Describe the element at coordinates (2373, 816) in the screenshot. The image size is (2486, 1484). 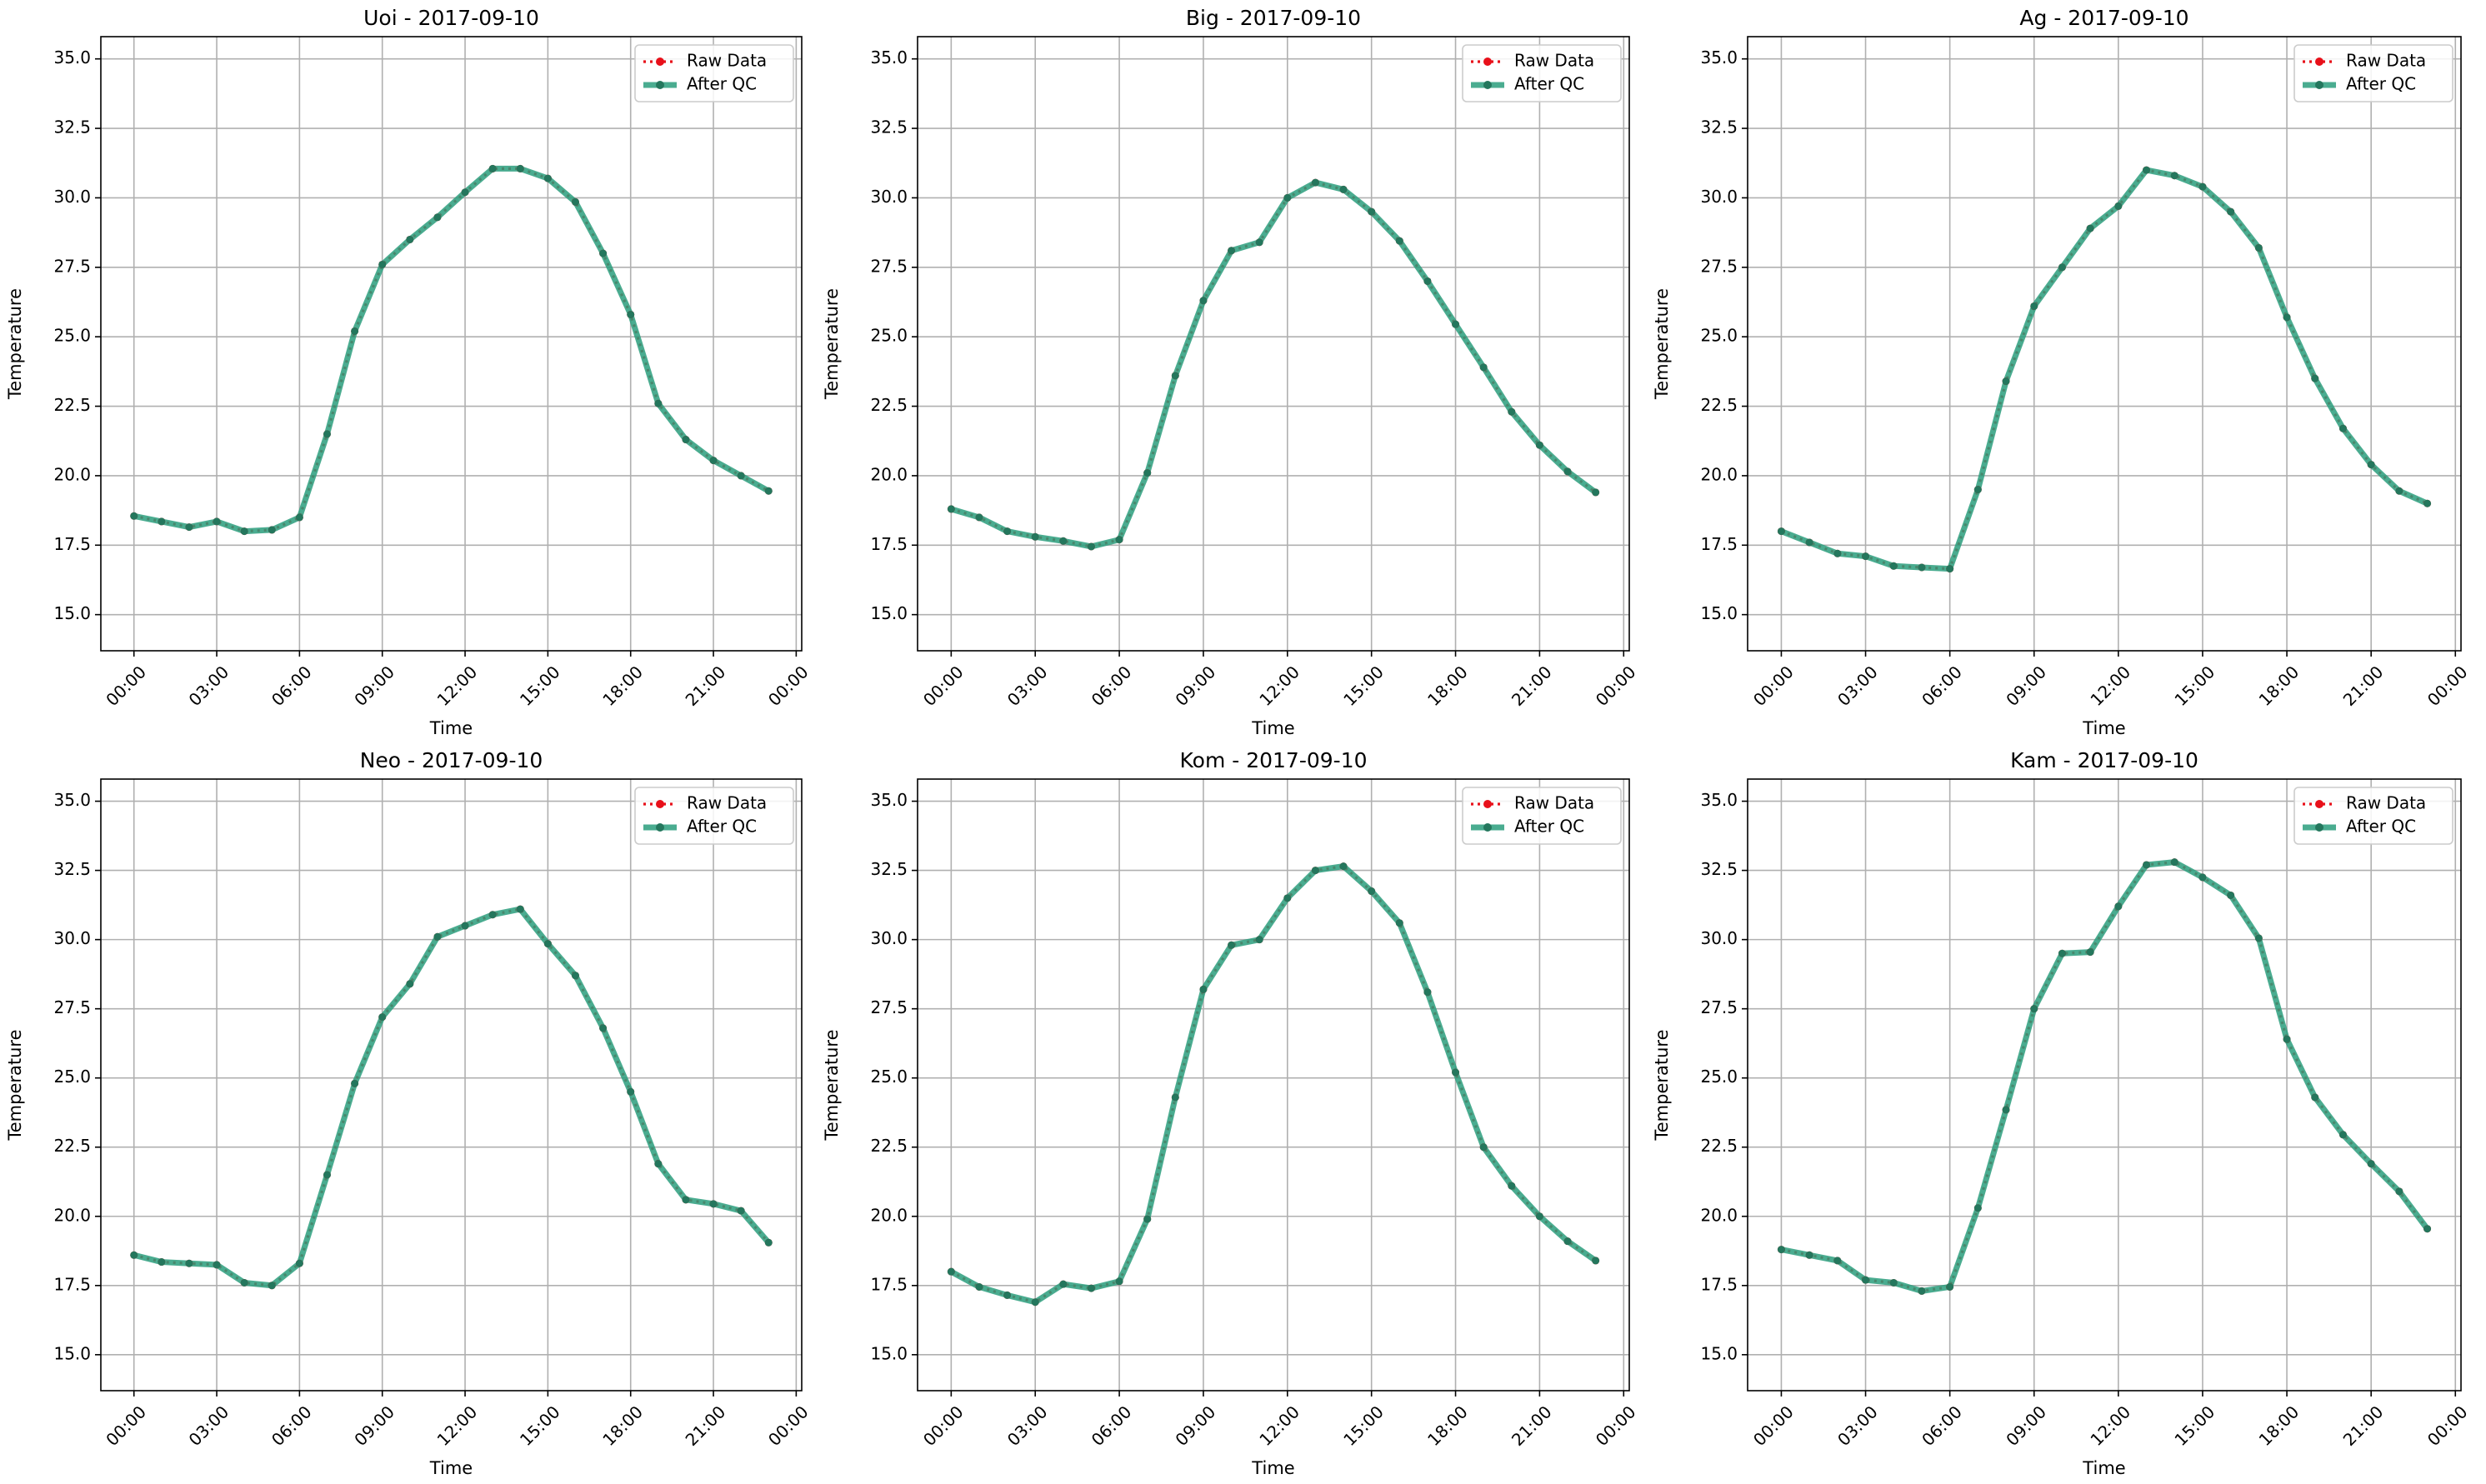
I see `legend: Raw Data After QC` at that location.